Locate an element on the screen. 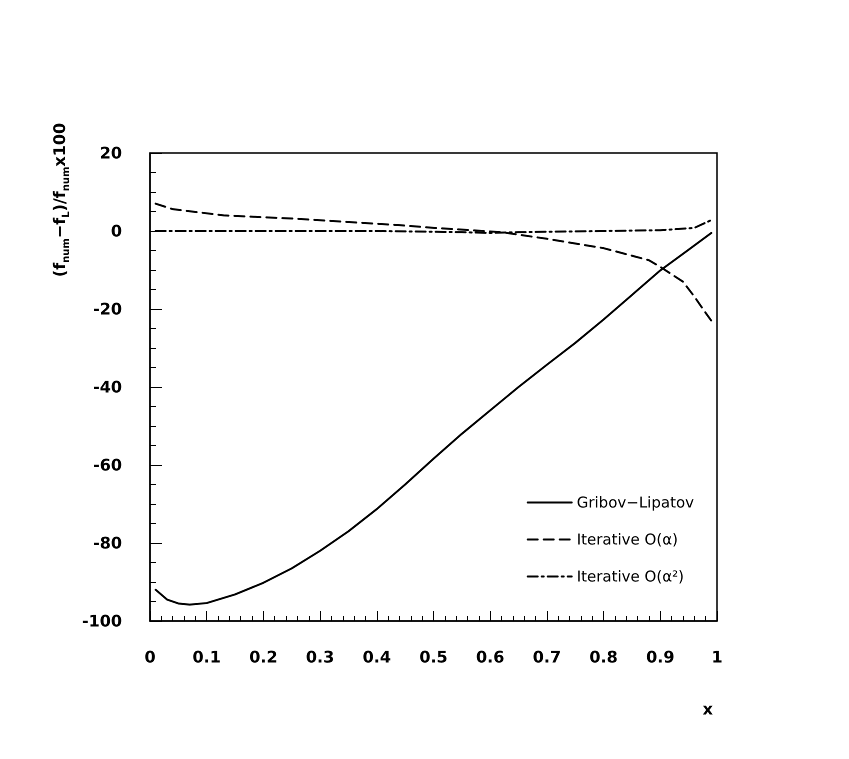 This screenshot has height=759, width=849. y-tick-label: -20 is located at coordinates (107, 309).